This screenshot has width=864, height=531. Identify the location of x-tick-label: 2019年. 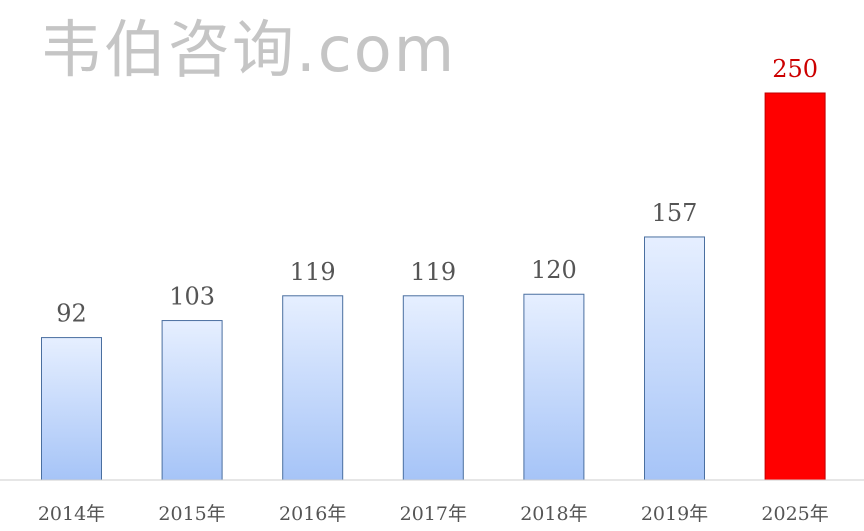
(674, 514).